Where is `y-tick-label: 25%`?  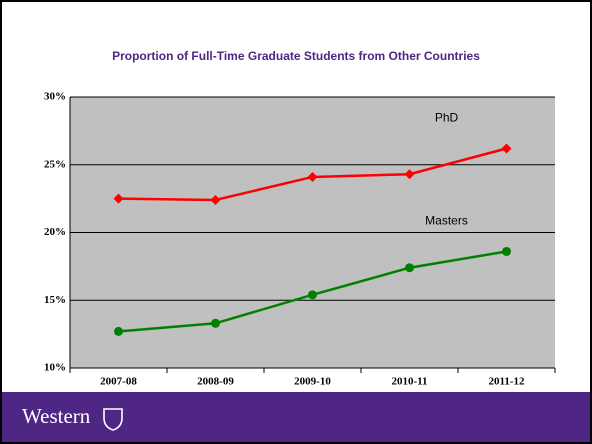 y-tick-label: 25% is located at coordinates (55, 164).